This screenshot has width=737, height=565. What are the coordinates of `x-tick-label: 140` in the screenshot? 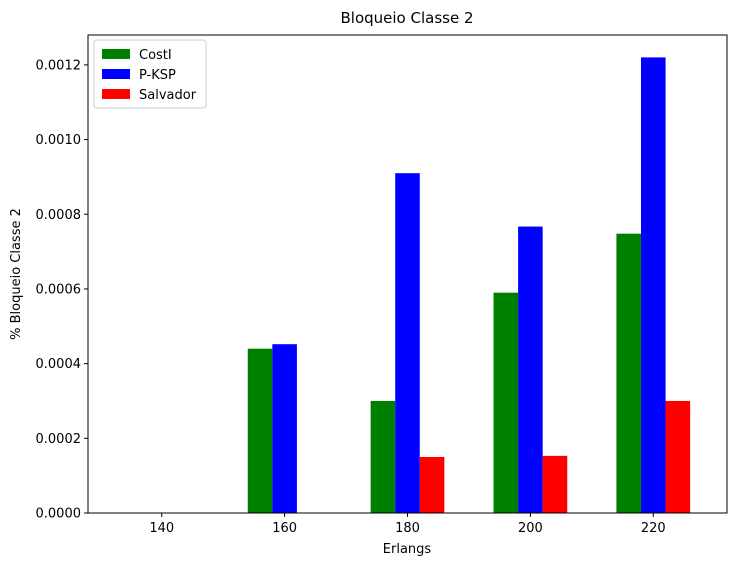 It's located at (161, 528).